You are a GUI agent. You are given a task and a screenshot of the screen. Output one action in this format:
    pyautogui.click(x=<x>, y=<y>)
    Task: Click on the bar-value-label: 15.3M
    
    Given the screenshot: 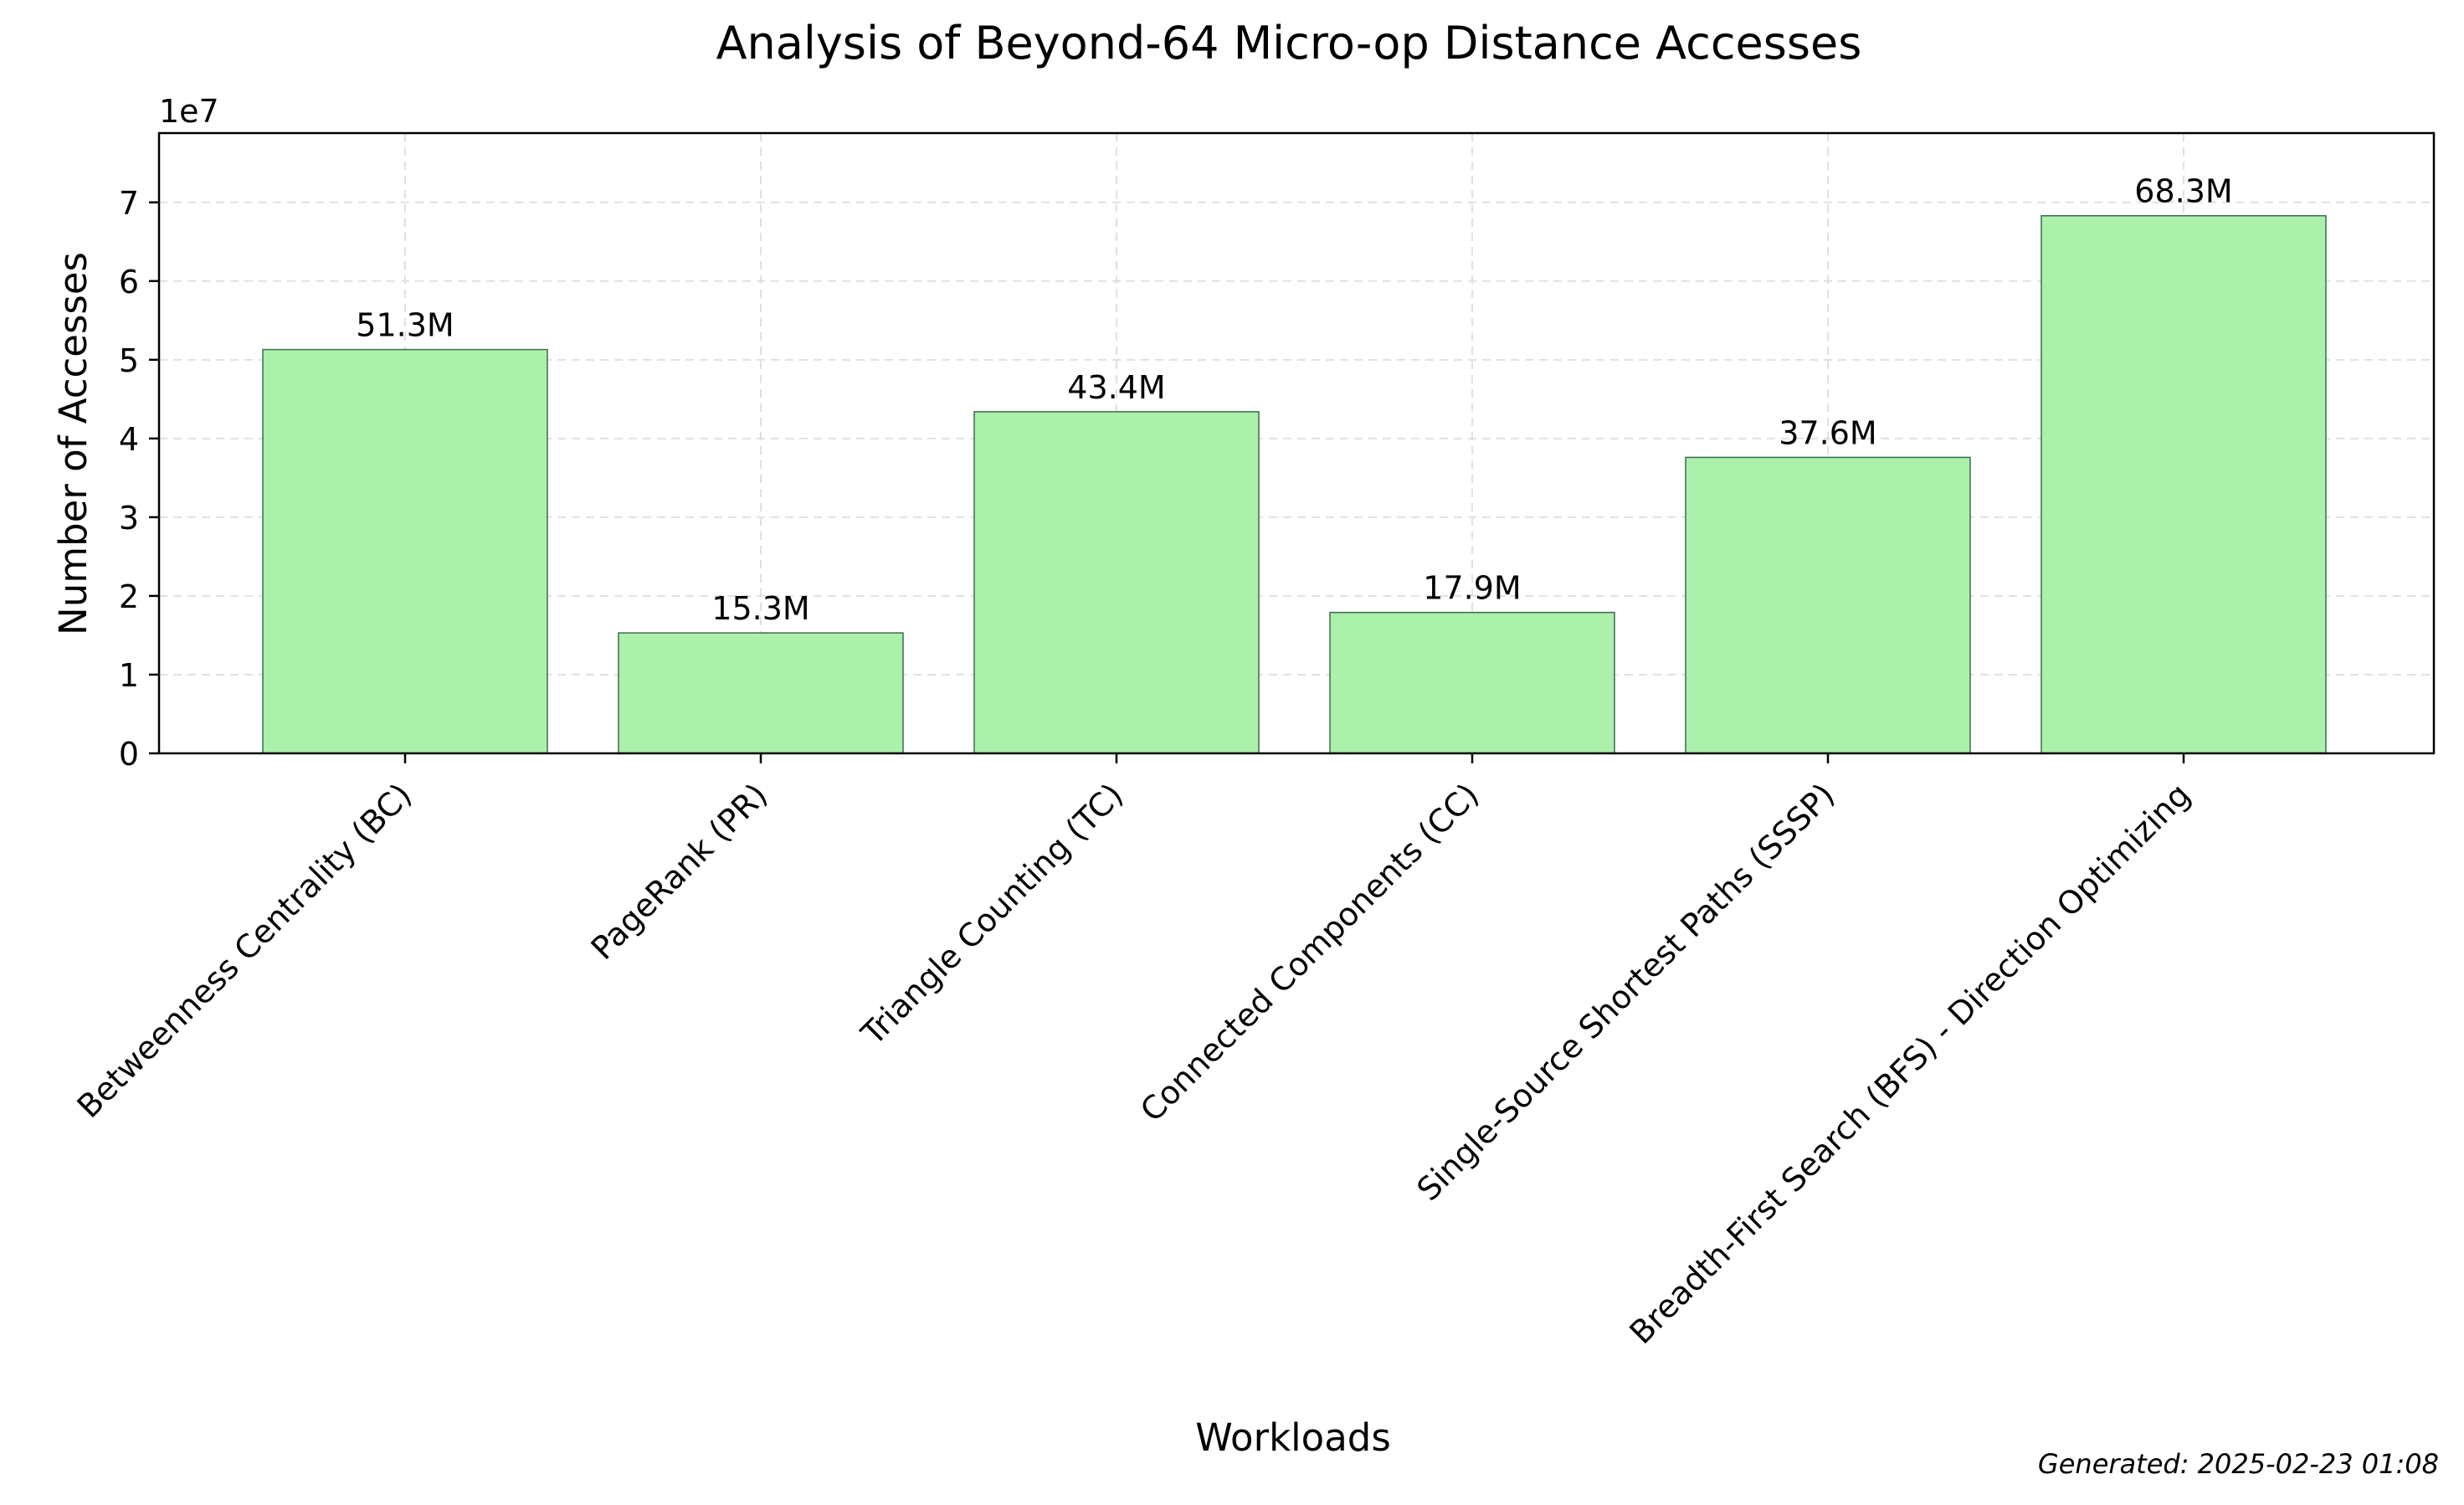 What is the action you would take?
    pyautogui.click(x=760, y=608)
    